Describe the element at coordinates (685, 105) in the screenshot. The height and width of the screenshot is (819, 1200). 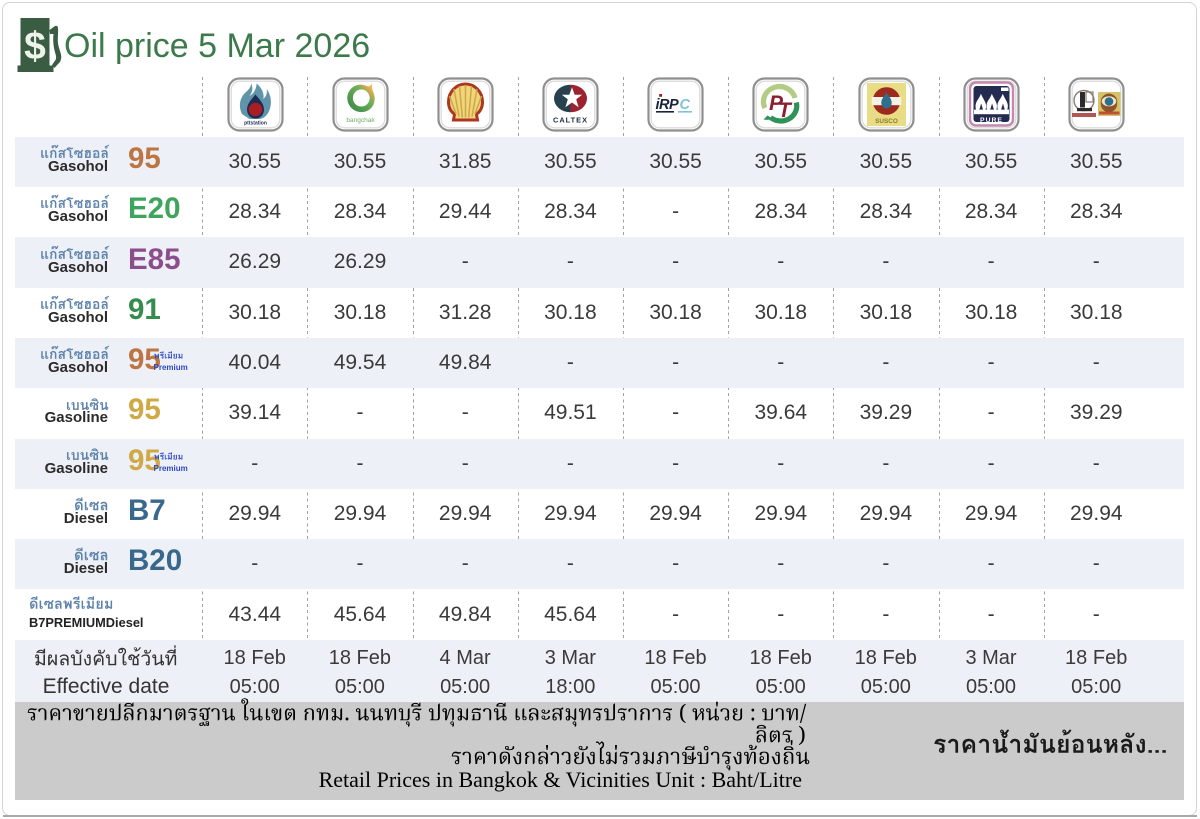
I see `svg-text: C` at that location.